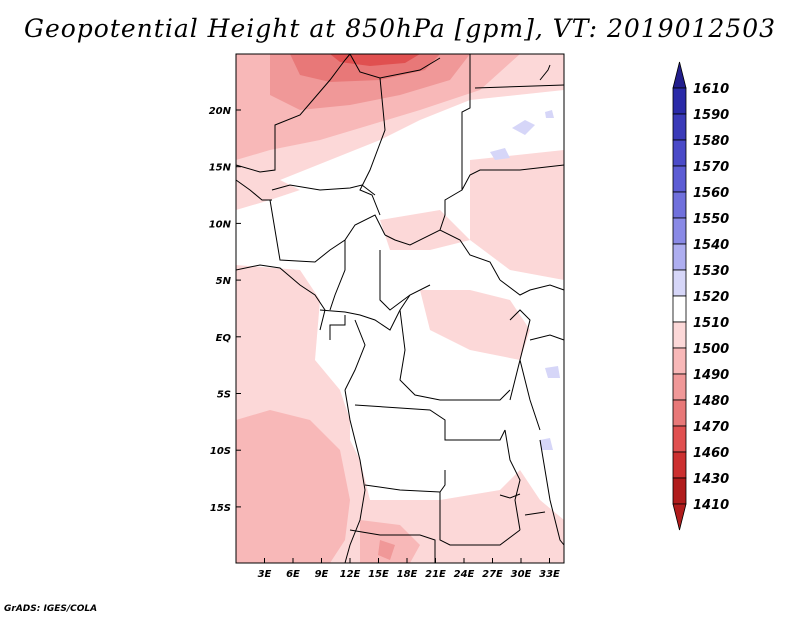 The image size is (800, 618). I want to click on colorbar-label: 1460, so click(711, 453).